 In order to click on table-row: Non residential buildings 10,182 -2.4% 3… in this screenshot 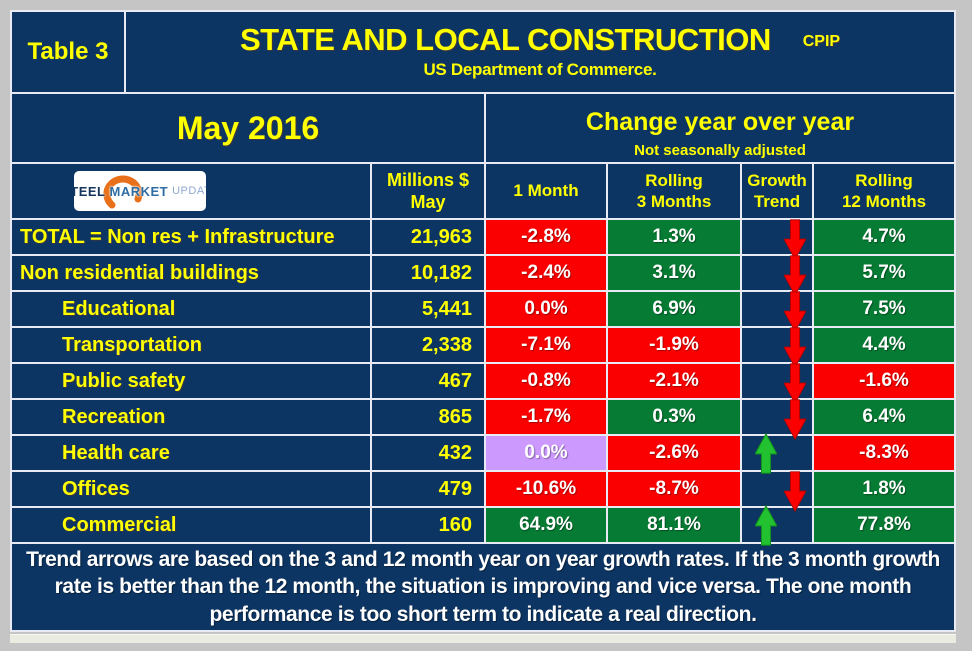, I will do `click(483, 275)`.